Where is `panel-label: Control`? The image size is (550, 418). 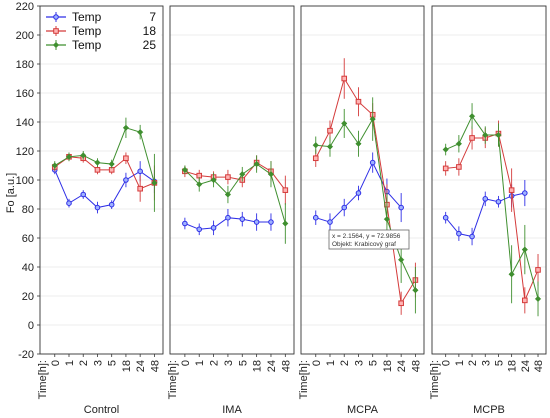
panel-label: Control is located at coordinates (101, 410).